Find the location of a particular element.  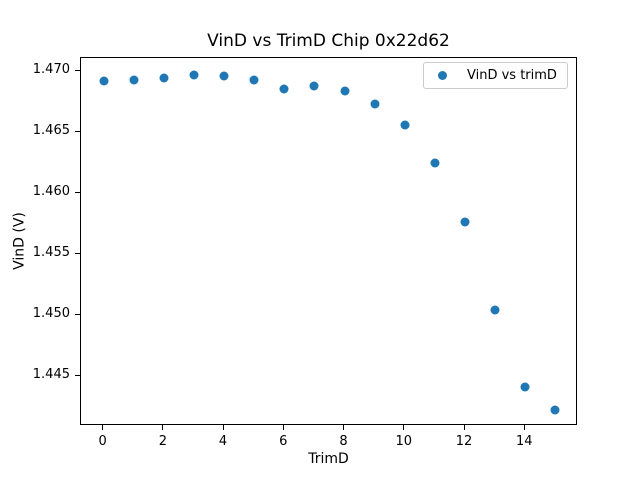

x-axis-tick-label: 2 is located at coordinates (162, 441).